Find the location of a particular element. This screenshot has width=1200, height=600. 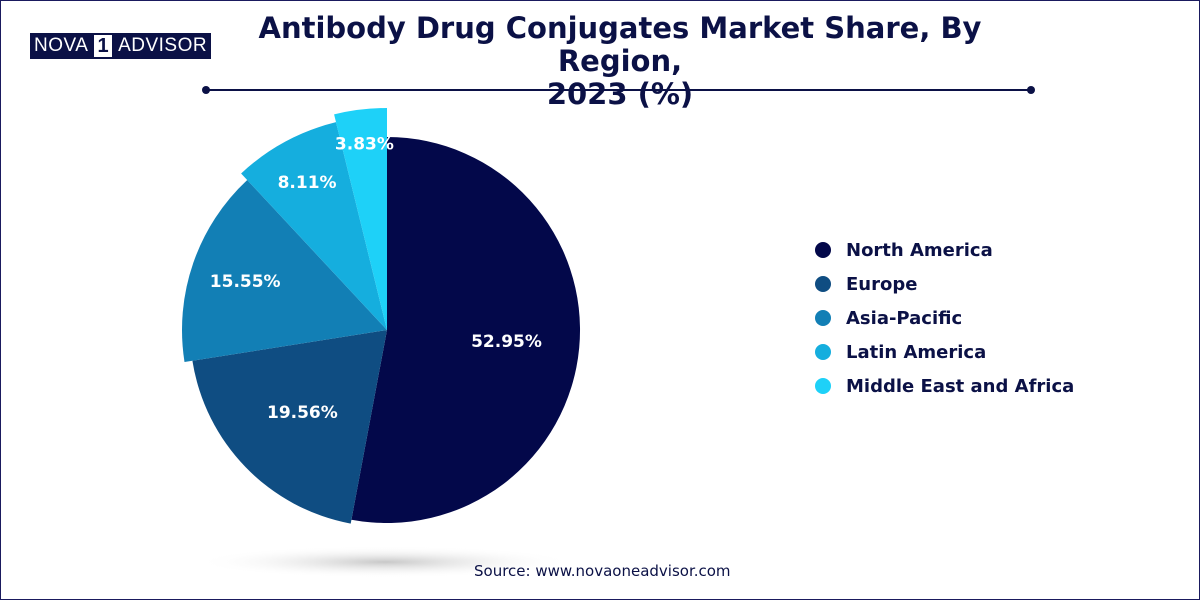

pie-slice-middle-east-and-africa is located at coordinates (360, 219).